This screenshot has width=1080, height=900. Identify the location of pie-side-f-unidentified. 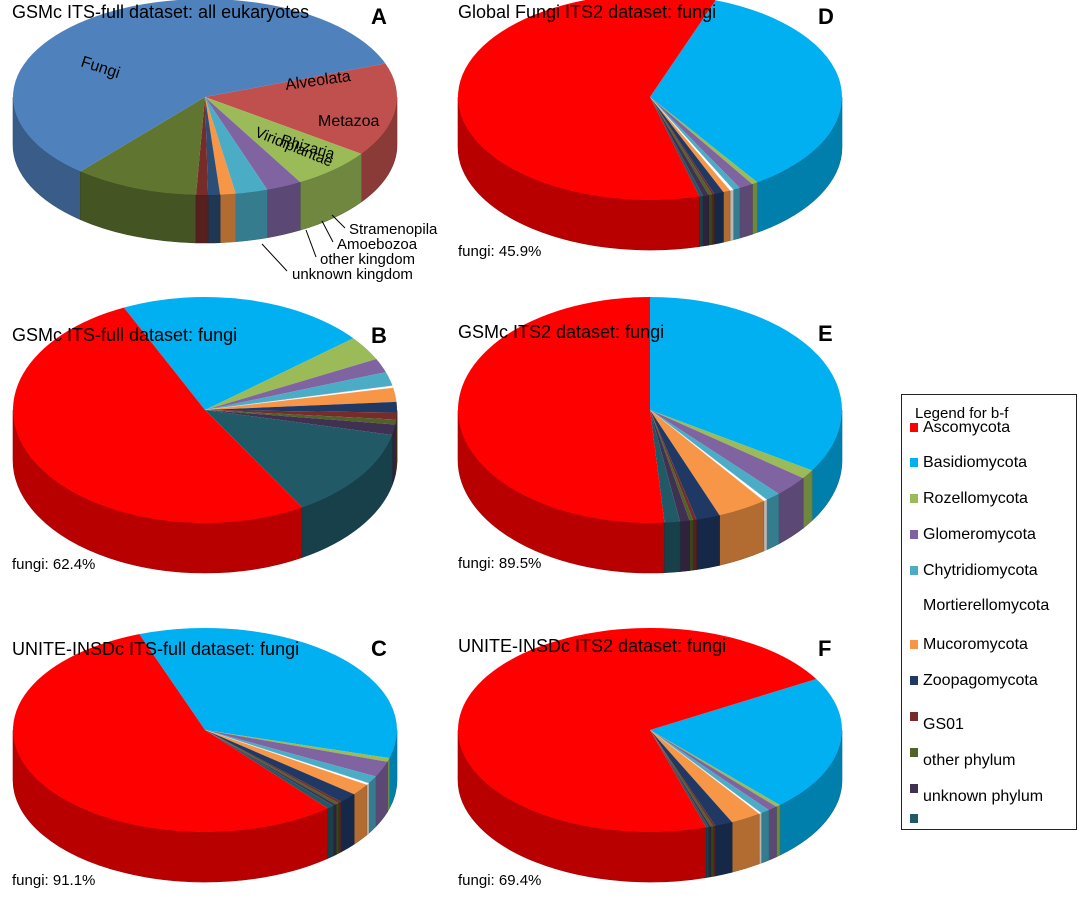
(707, 852).